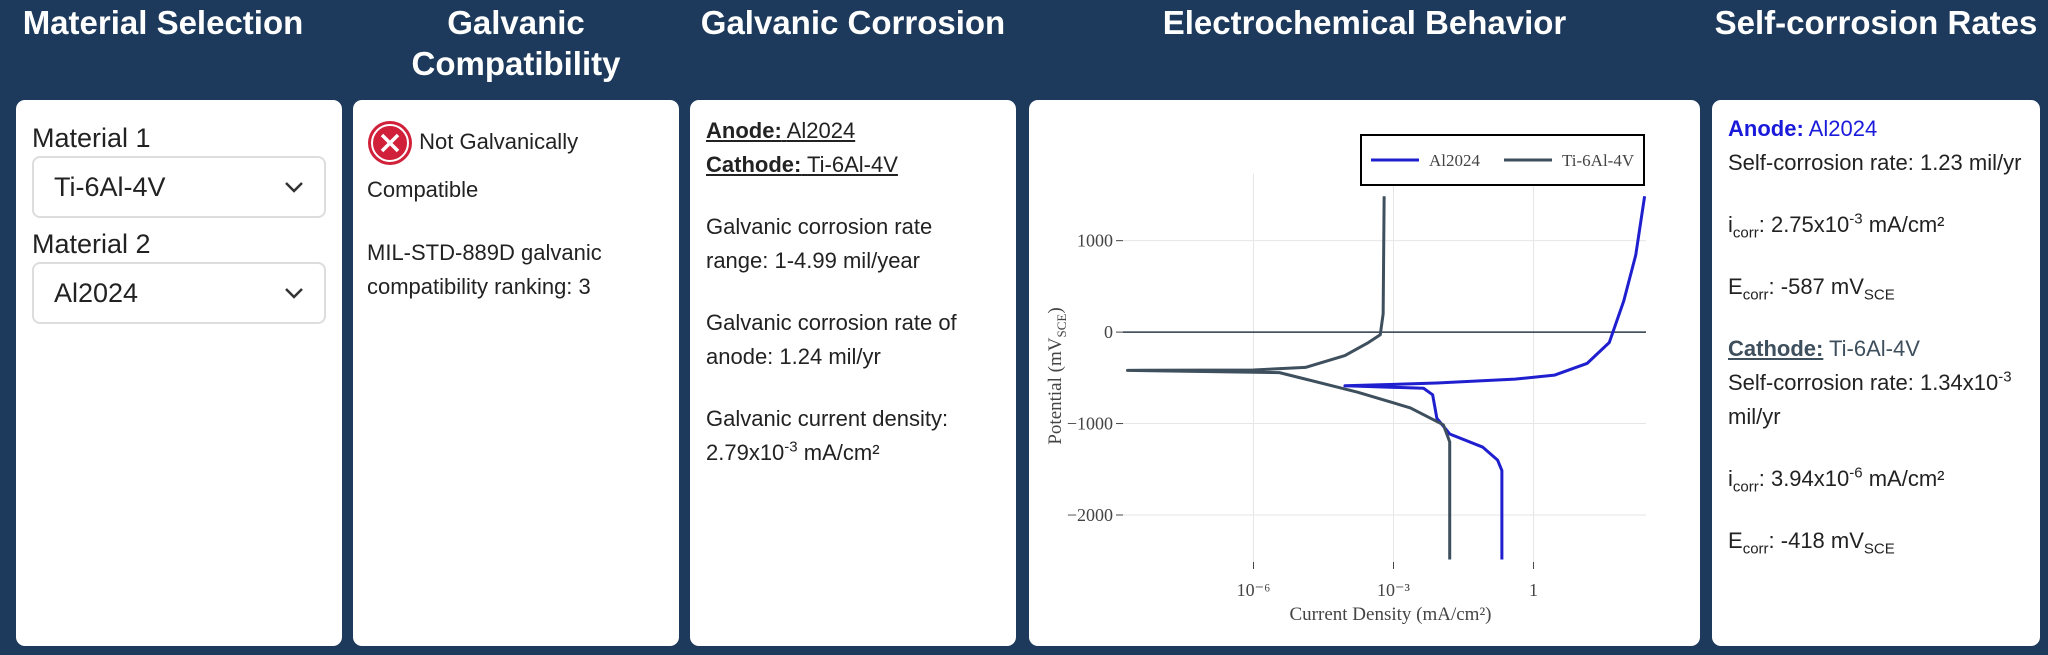 This screenshot has height=655, width=2048. What do you see at coordinates (744, 130) in the screenshot?
I see `label: Anode:` at bounding box center [744, 130].